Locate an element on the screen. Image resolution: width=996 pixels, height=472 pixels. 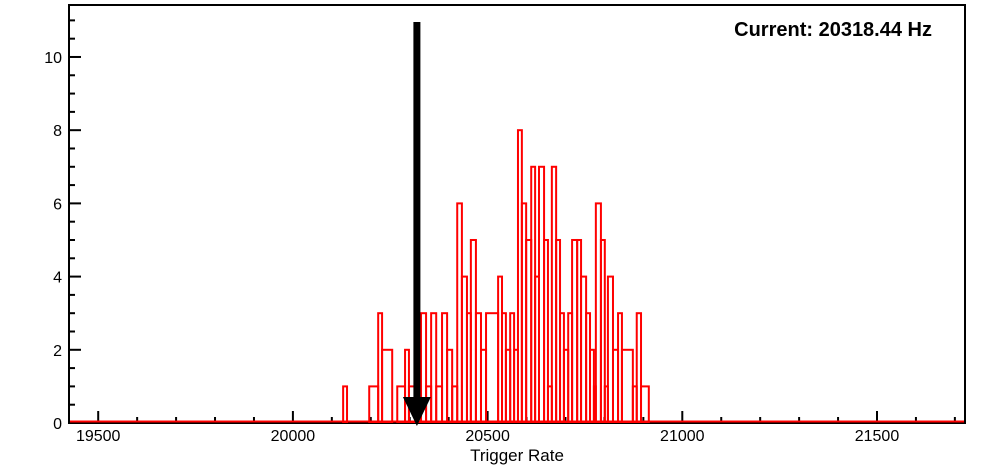
y-tick-label: 8 is located at coordinates (57, 131).